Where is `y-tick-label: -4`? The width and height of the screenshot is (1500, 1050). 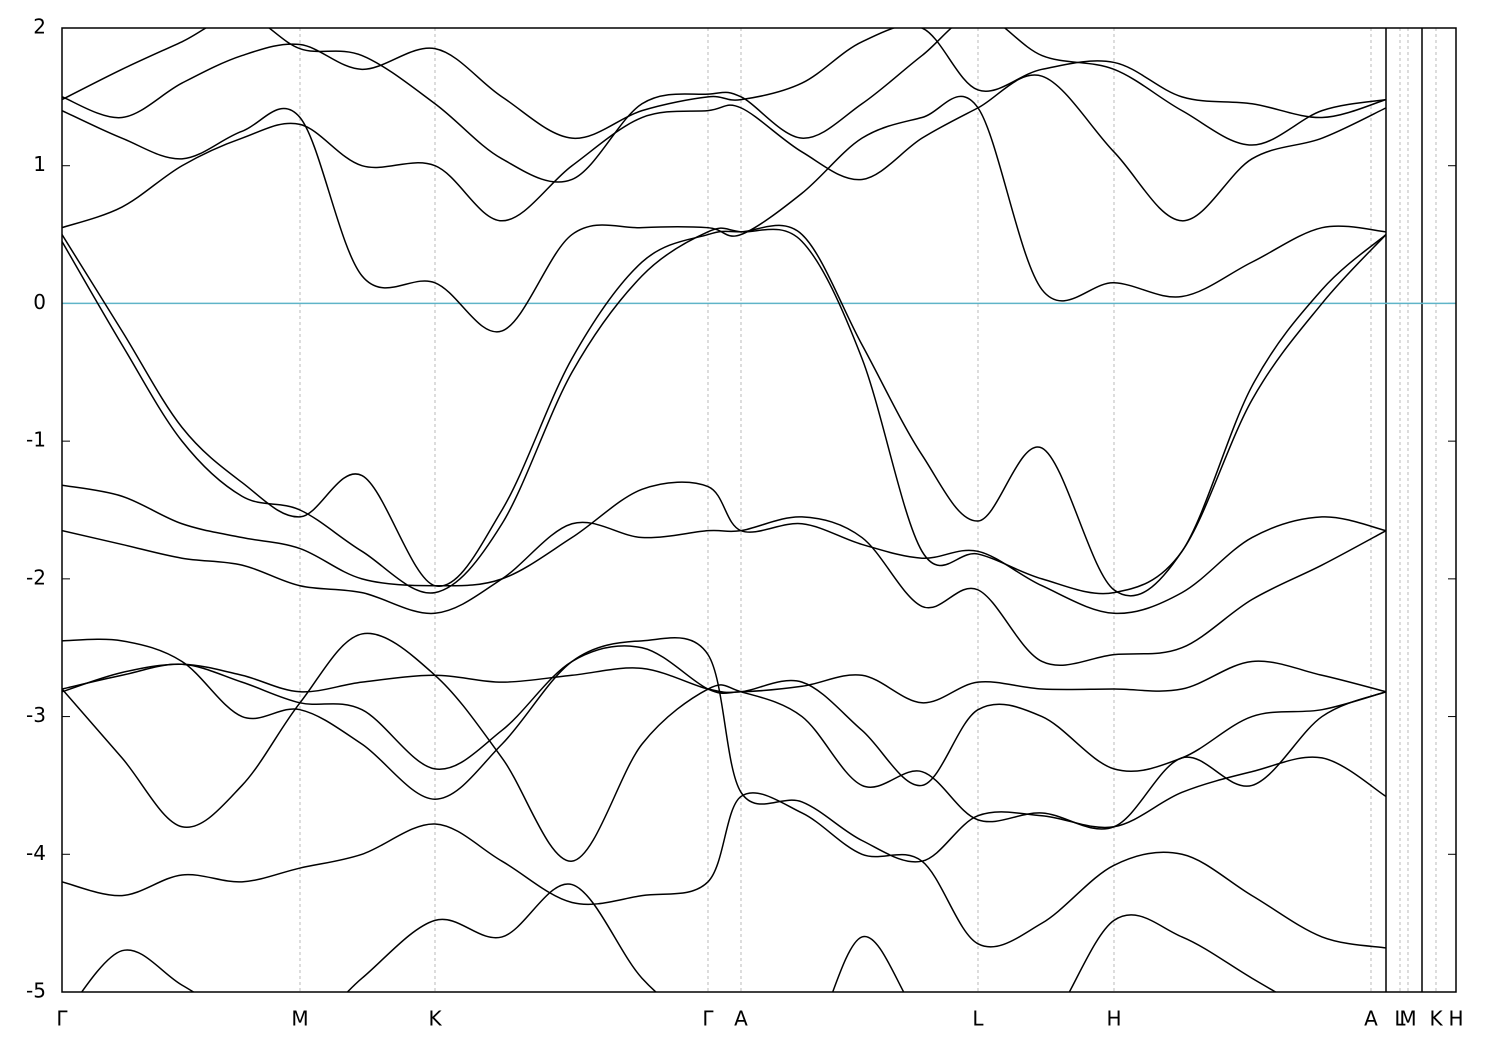
y-tick-label: -4 is located at coordinates (36, 853).